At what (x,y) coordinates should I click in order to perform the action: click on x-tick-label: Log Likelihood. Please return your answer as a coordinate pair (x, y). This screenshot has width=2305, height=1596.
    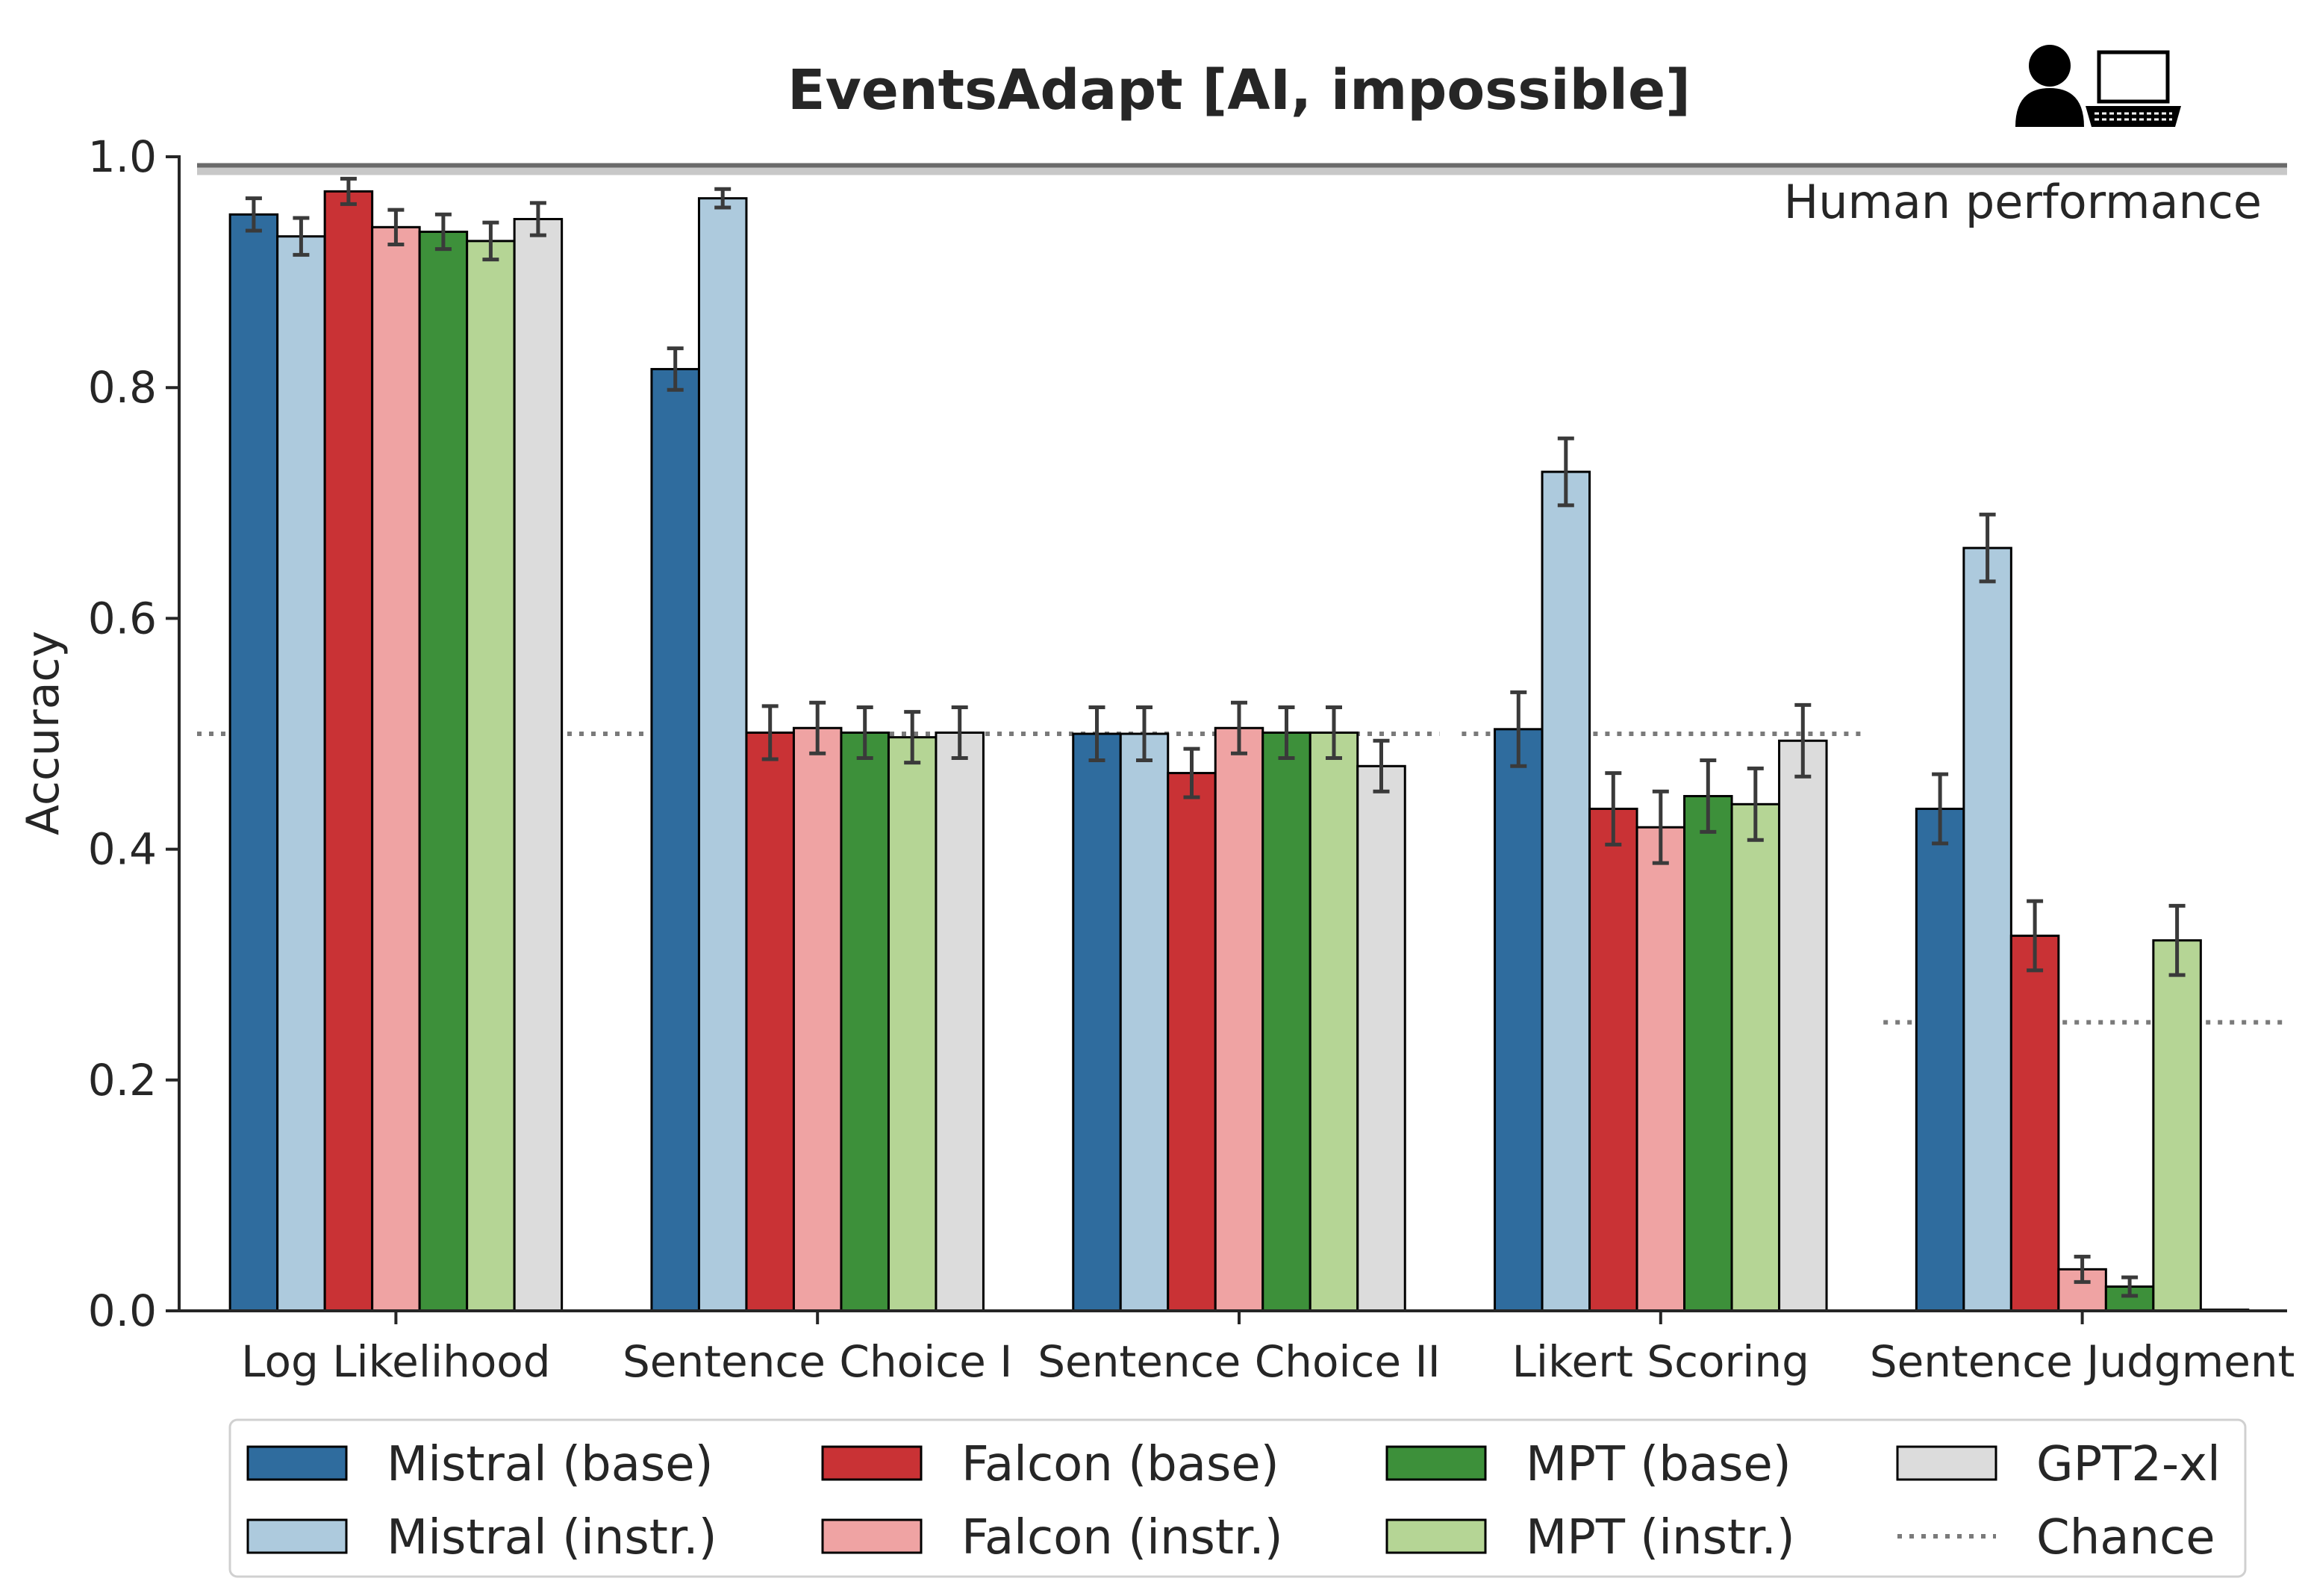
    Looking at the image, I should click on (396, 1361).